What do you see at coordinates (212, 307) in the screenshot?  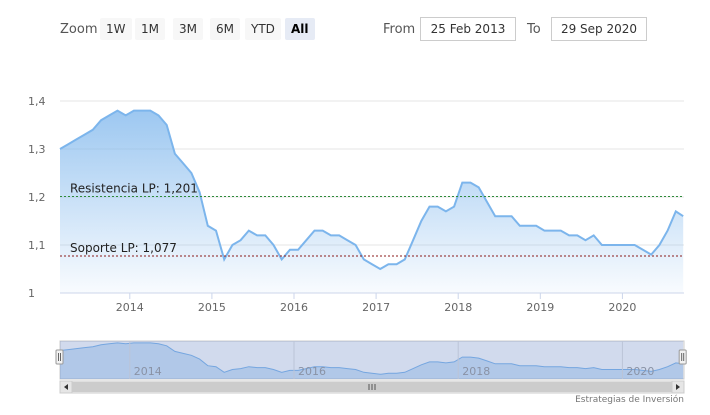 I see `x-tick-label: 2015` at bounding box center [212, 307].